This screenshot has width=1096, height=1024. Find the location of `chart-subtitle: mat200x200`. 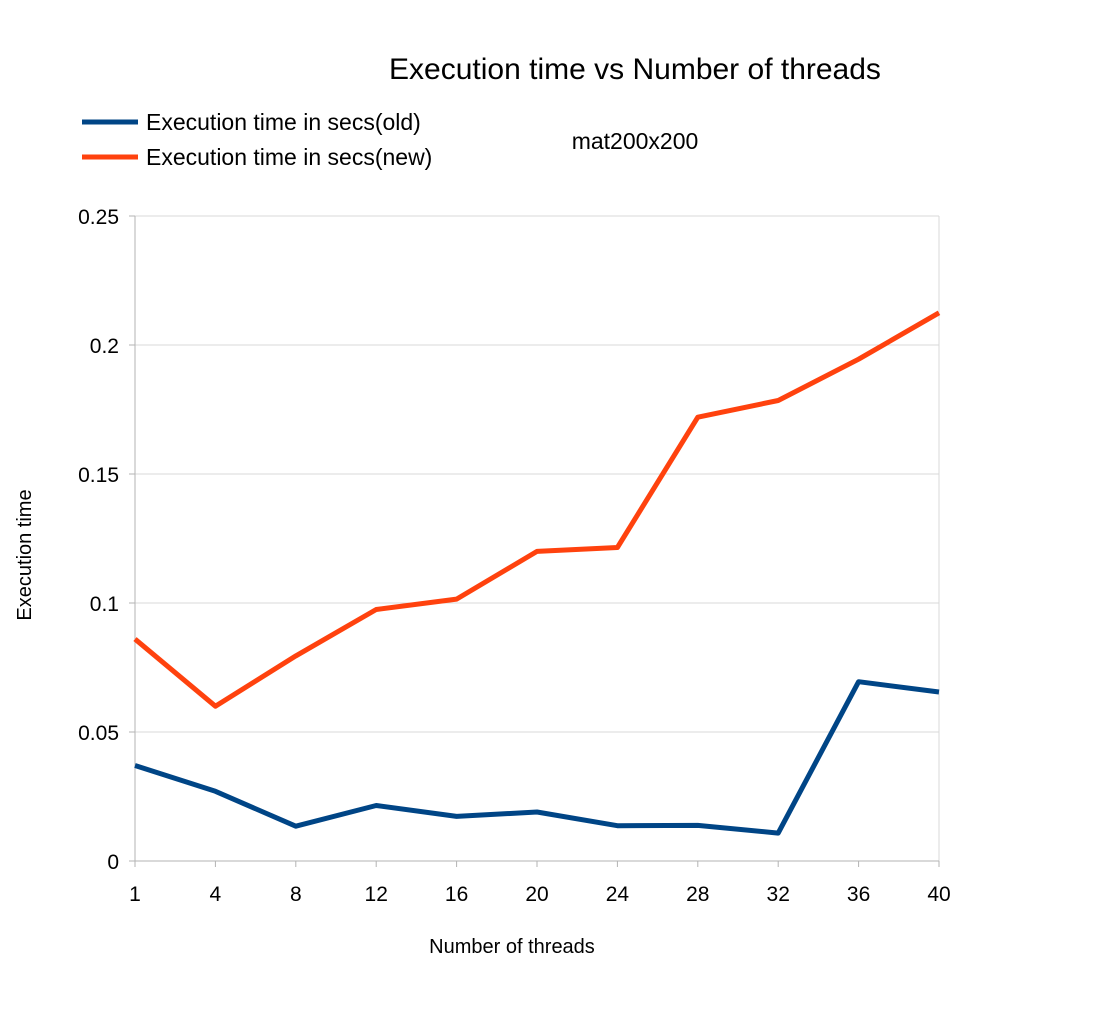

chart-subtitle: mat200x200 is located at coordinates (635, 141).